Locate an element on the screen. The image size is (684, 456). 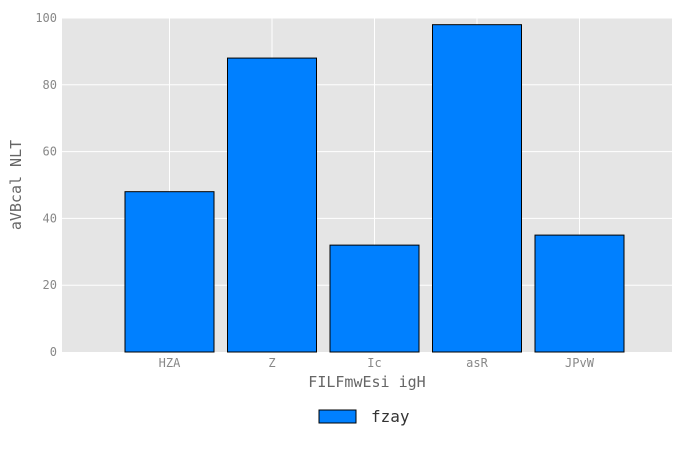
y-axis-title: aVBcal NLT is located at coordinates (16, 185).